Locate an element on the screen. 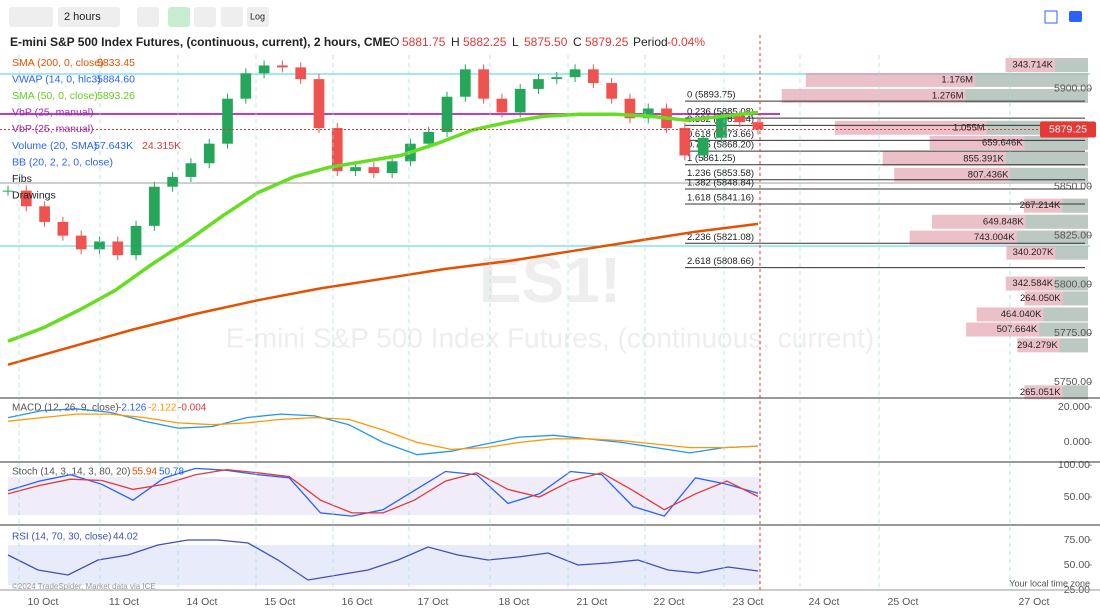 The width and height of the screenshot is (1100, 614). x-tick-label: 21 Oct is located at coordinates (592, 602).